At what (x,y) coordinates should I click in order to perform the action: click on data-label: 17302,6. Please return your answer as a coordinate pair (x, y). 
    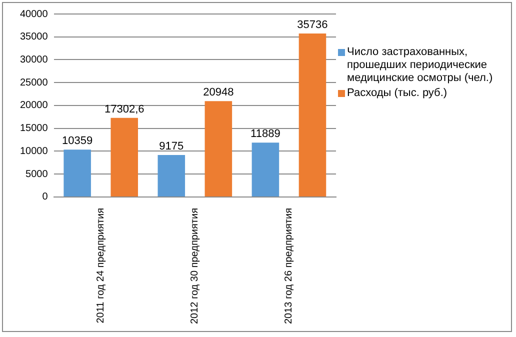
    Looking at the image, I should click on (124, 109).